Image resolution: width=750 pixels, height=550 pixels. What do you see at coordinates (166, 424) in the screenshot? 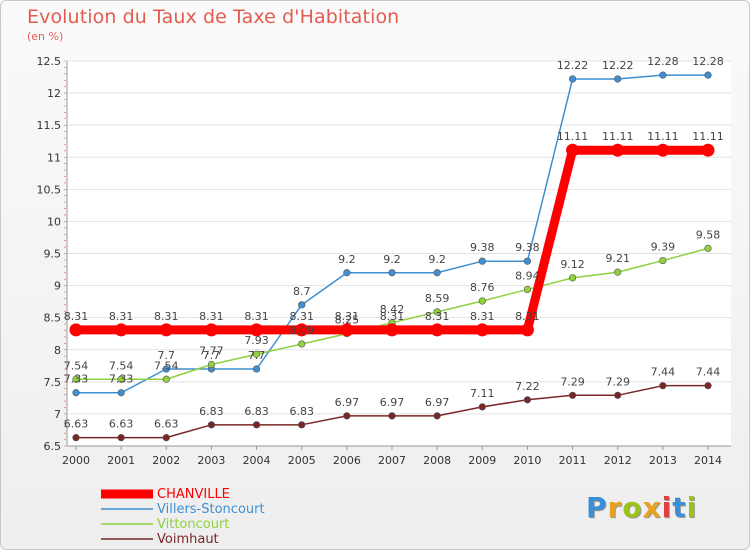
I see `data-label: 6.63` at bounding box center [166, 424].